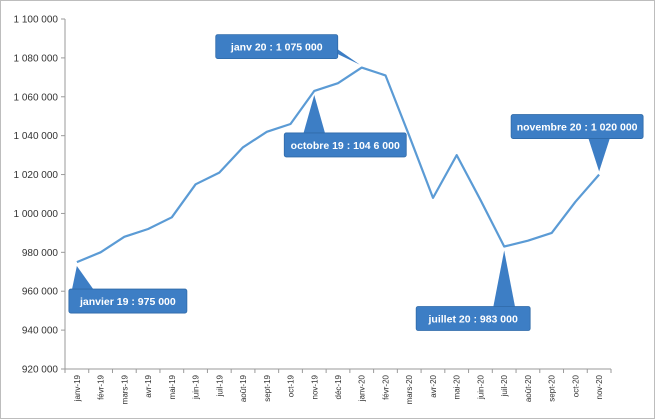 The image size is (655, 420). I want to click on x-tick-label: janv-19, so click(77, 388).